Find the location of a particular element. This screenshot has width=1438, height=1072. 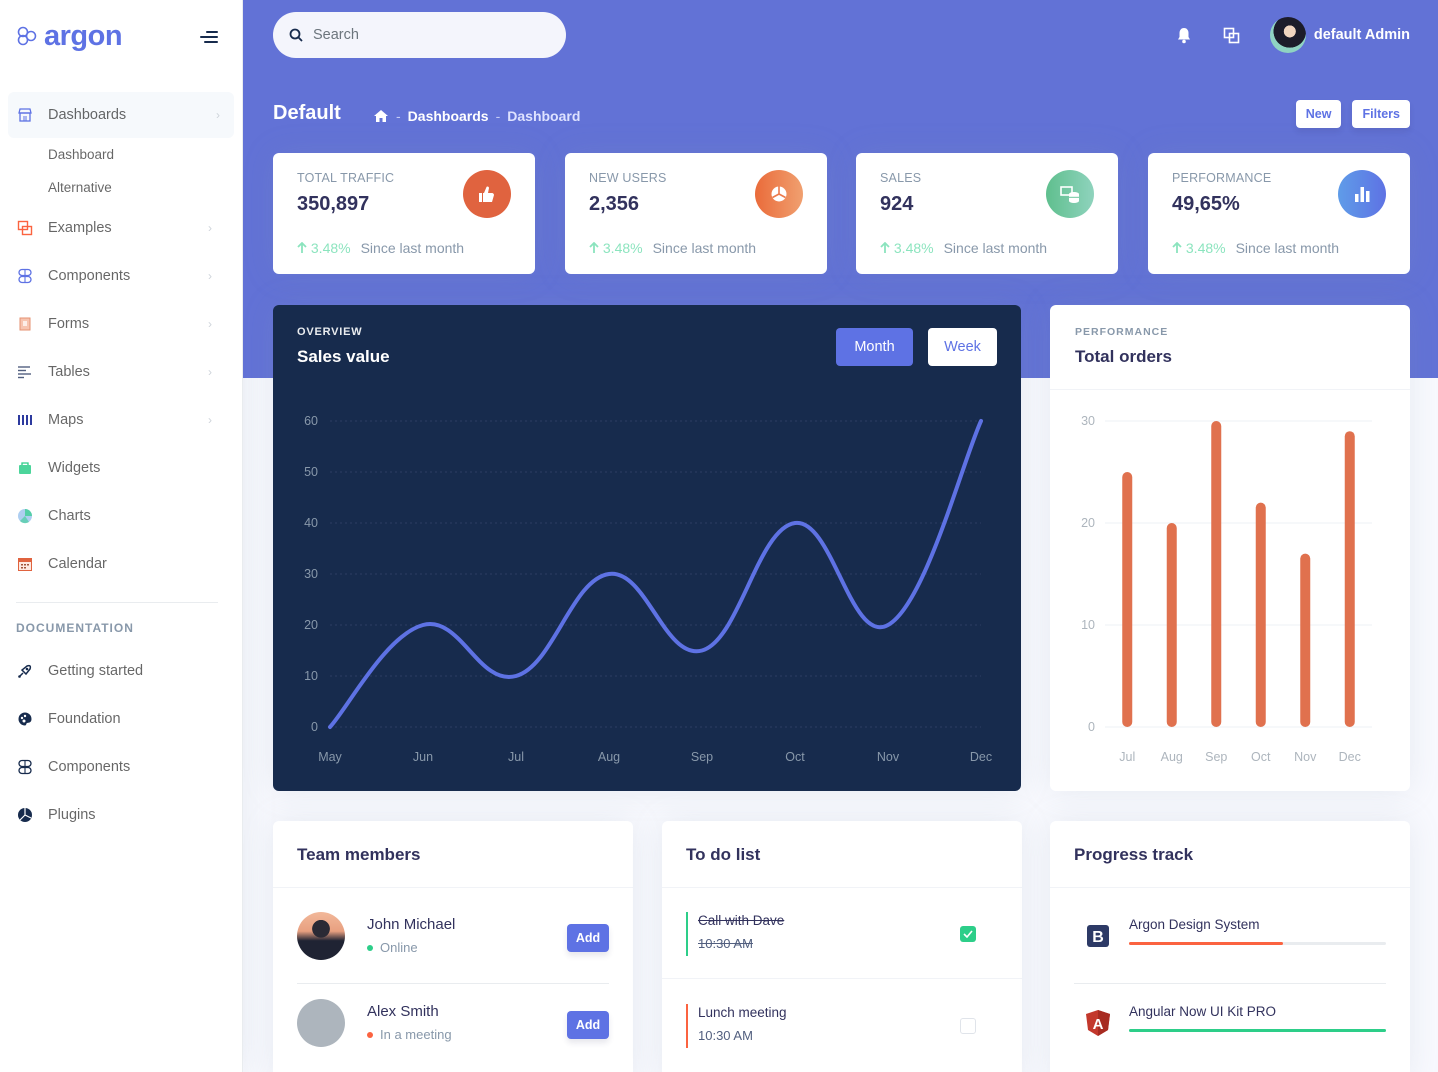

sidebar-item-doc-components: Components is located at coordinates (117, 767).